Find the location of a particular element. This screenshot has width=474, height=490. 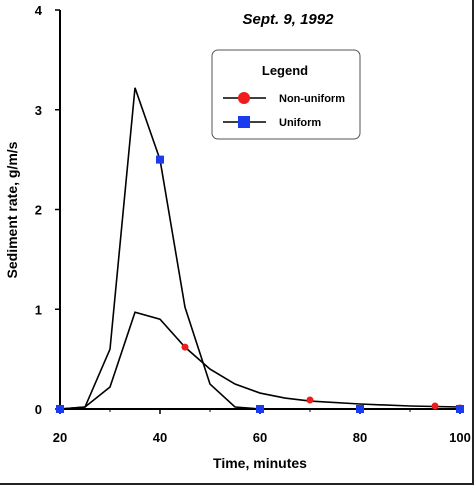

chart-title: Sept. 9, 1992 is located at coordinates (289, 19).